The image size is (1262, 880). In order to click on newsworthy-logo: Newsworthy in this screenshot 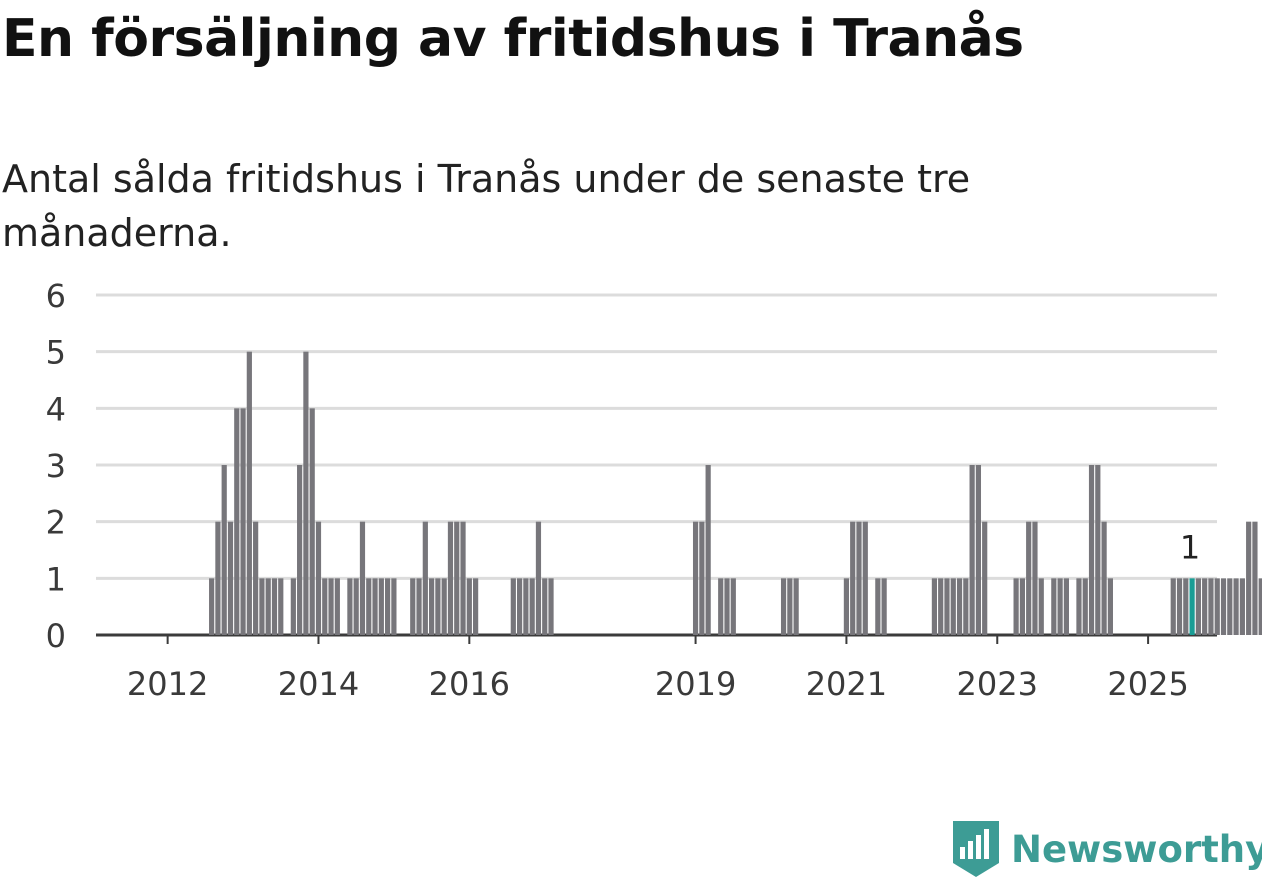, I will do `click(1106, 849)`.